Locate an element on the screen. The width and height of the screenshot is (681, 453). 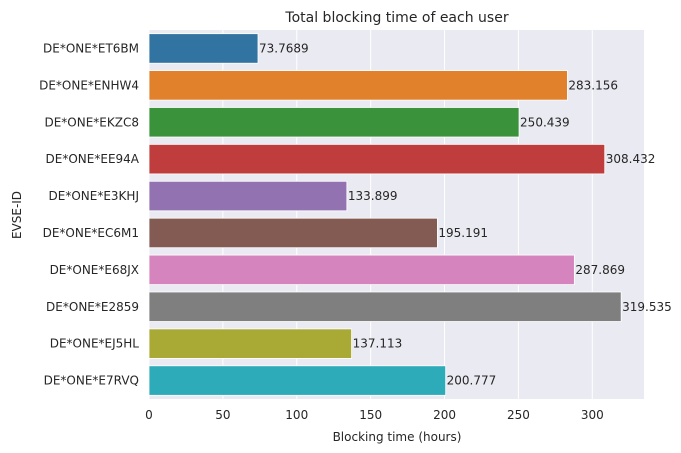
bar-de-one-ej5hl is located at coordinates (250, 343).